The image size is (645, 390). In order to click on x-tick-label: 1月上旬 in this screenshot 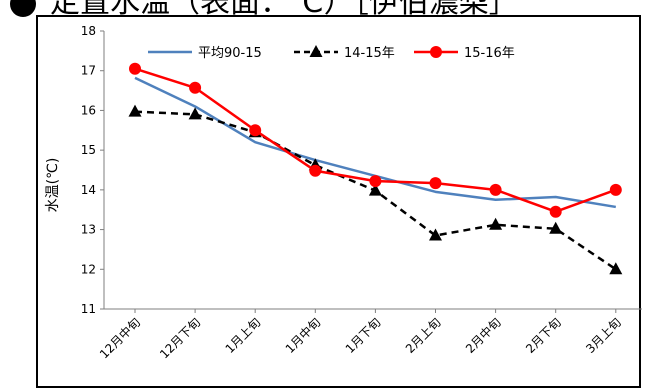, I will do `click(243, 335)`.